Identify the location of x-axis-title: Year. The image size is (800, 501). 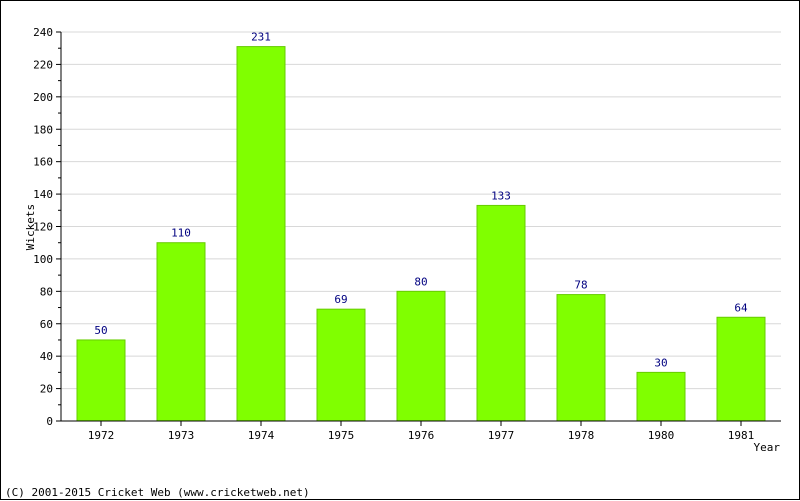
(767, 447).